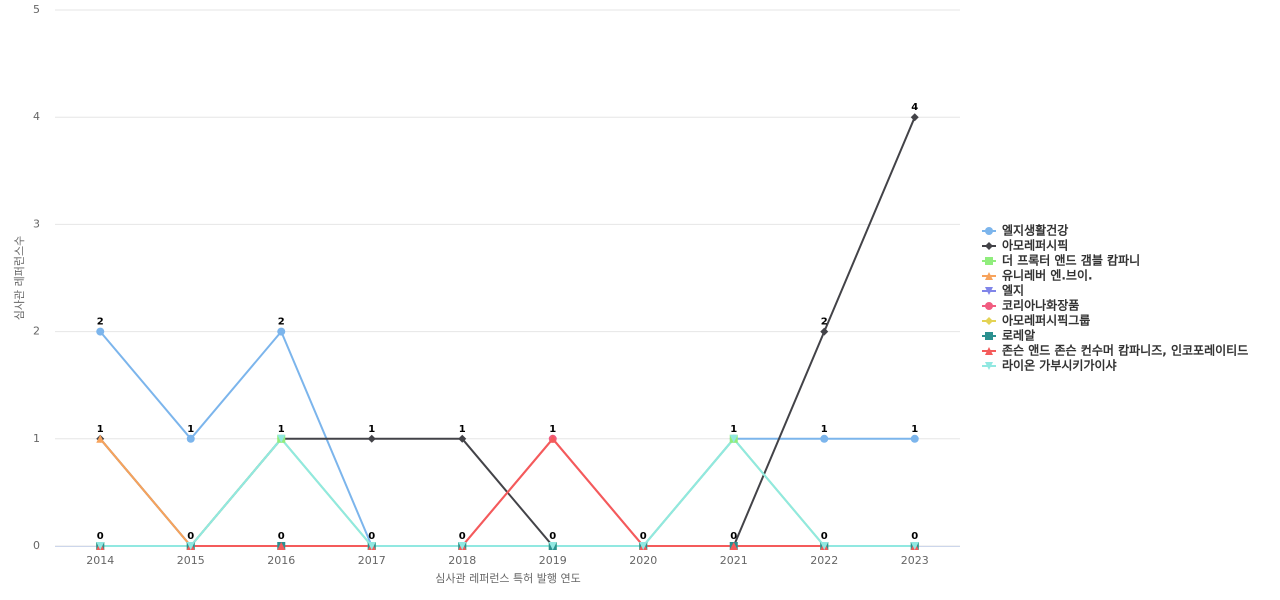  Describe the element at coordinates (1046, 320) in the screenshot. I see `legend-label: 아모레퍼시픽그룹` at that location.